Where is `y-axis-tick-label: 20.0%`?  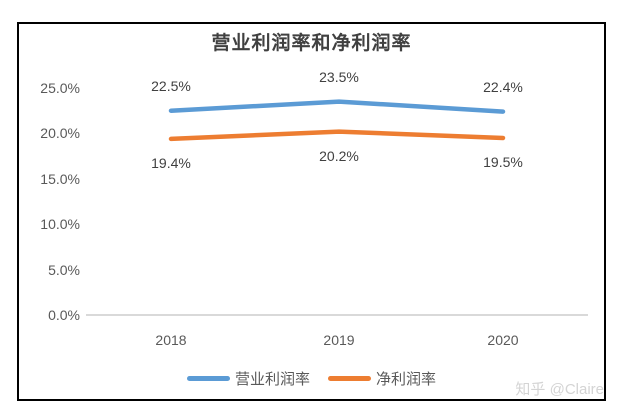
y-axis-tick-label: 20.0% is located at coordinates (60, 133).